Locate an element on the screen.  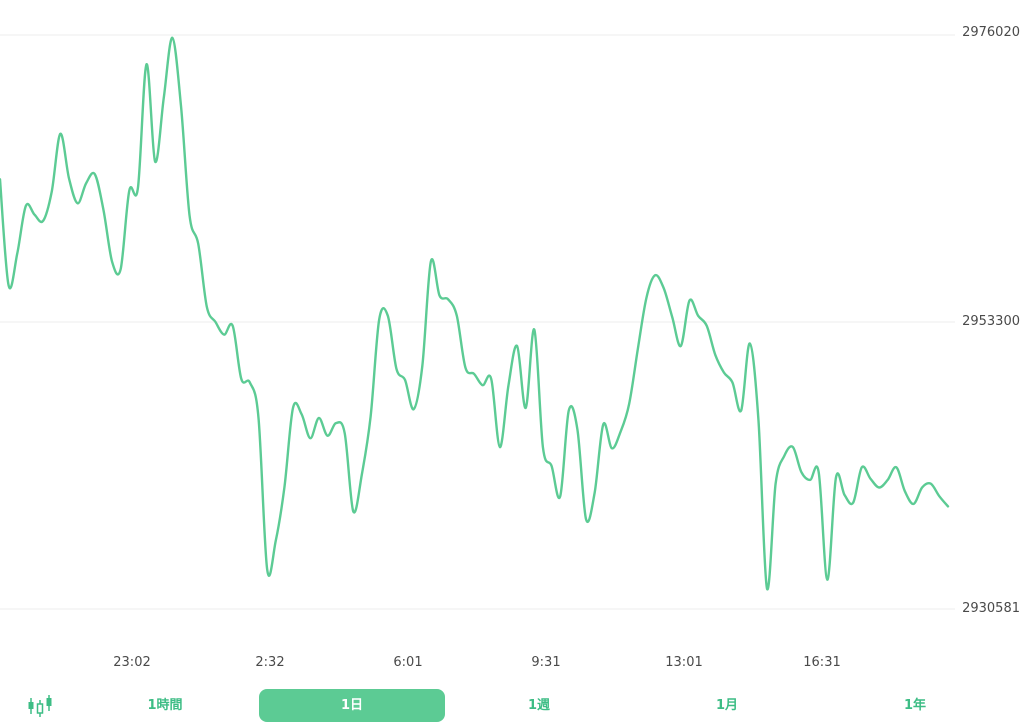
x-tick-label: 16:31 is located at coordinates (822, 662).